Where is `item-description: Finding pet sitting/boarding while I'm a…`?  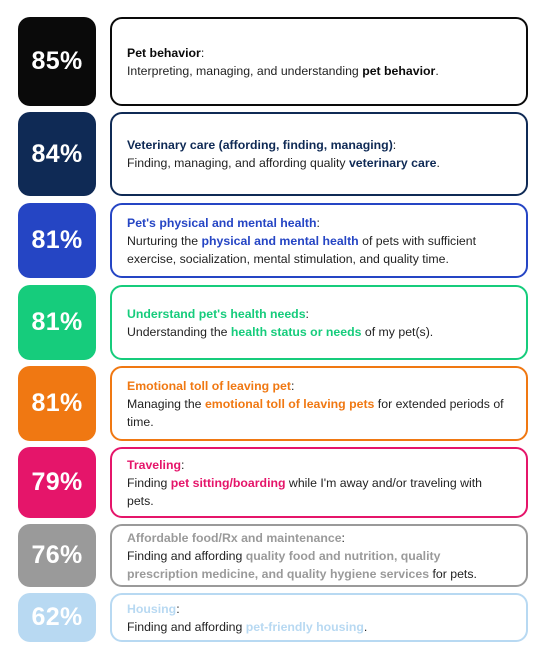
item-description: Finding pet sitting/boarding while I'm a… is located at coordinates (304, 491).